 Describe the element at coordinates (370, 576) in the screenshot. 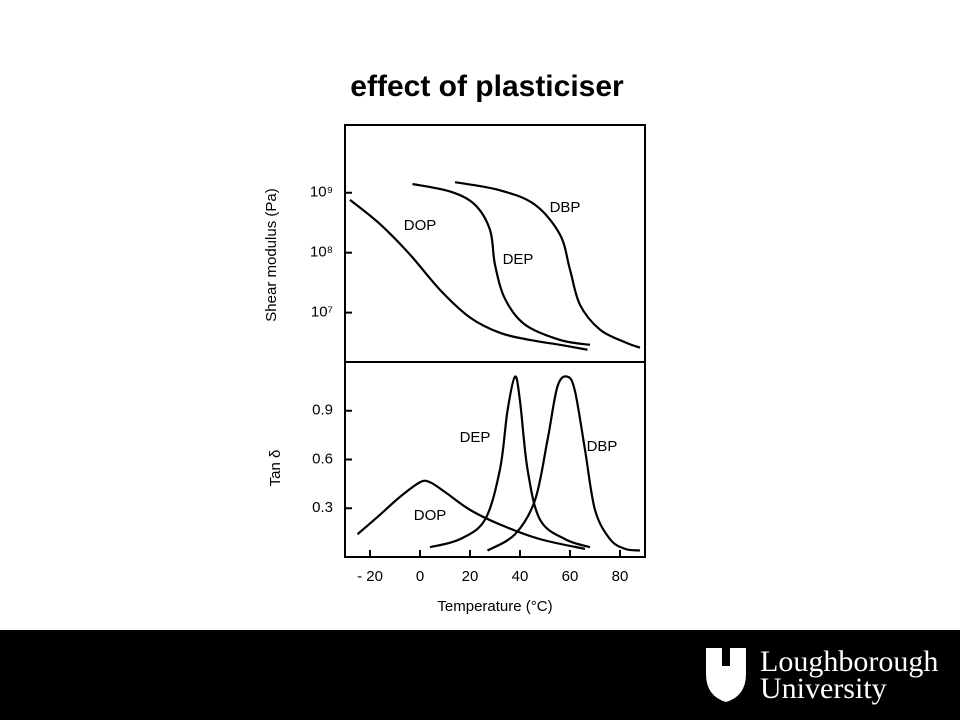

I see `x-tick-label: - 20` at that location.